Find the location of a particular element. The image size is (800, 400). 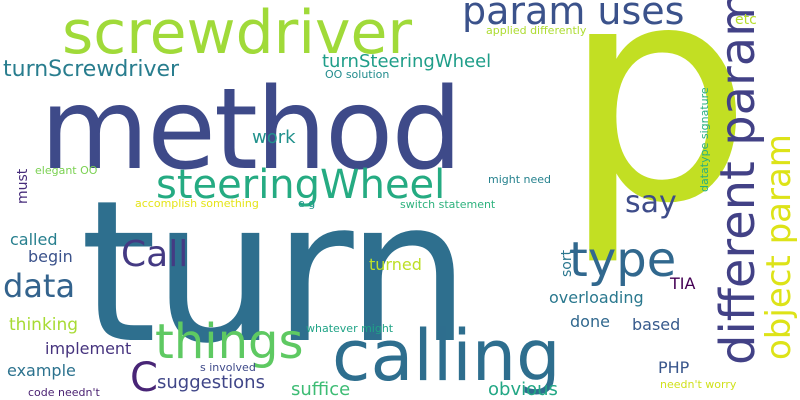

word-different-param: different param is located at coordinates (738, 182).